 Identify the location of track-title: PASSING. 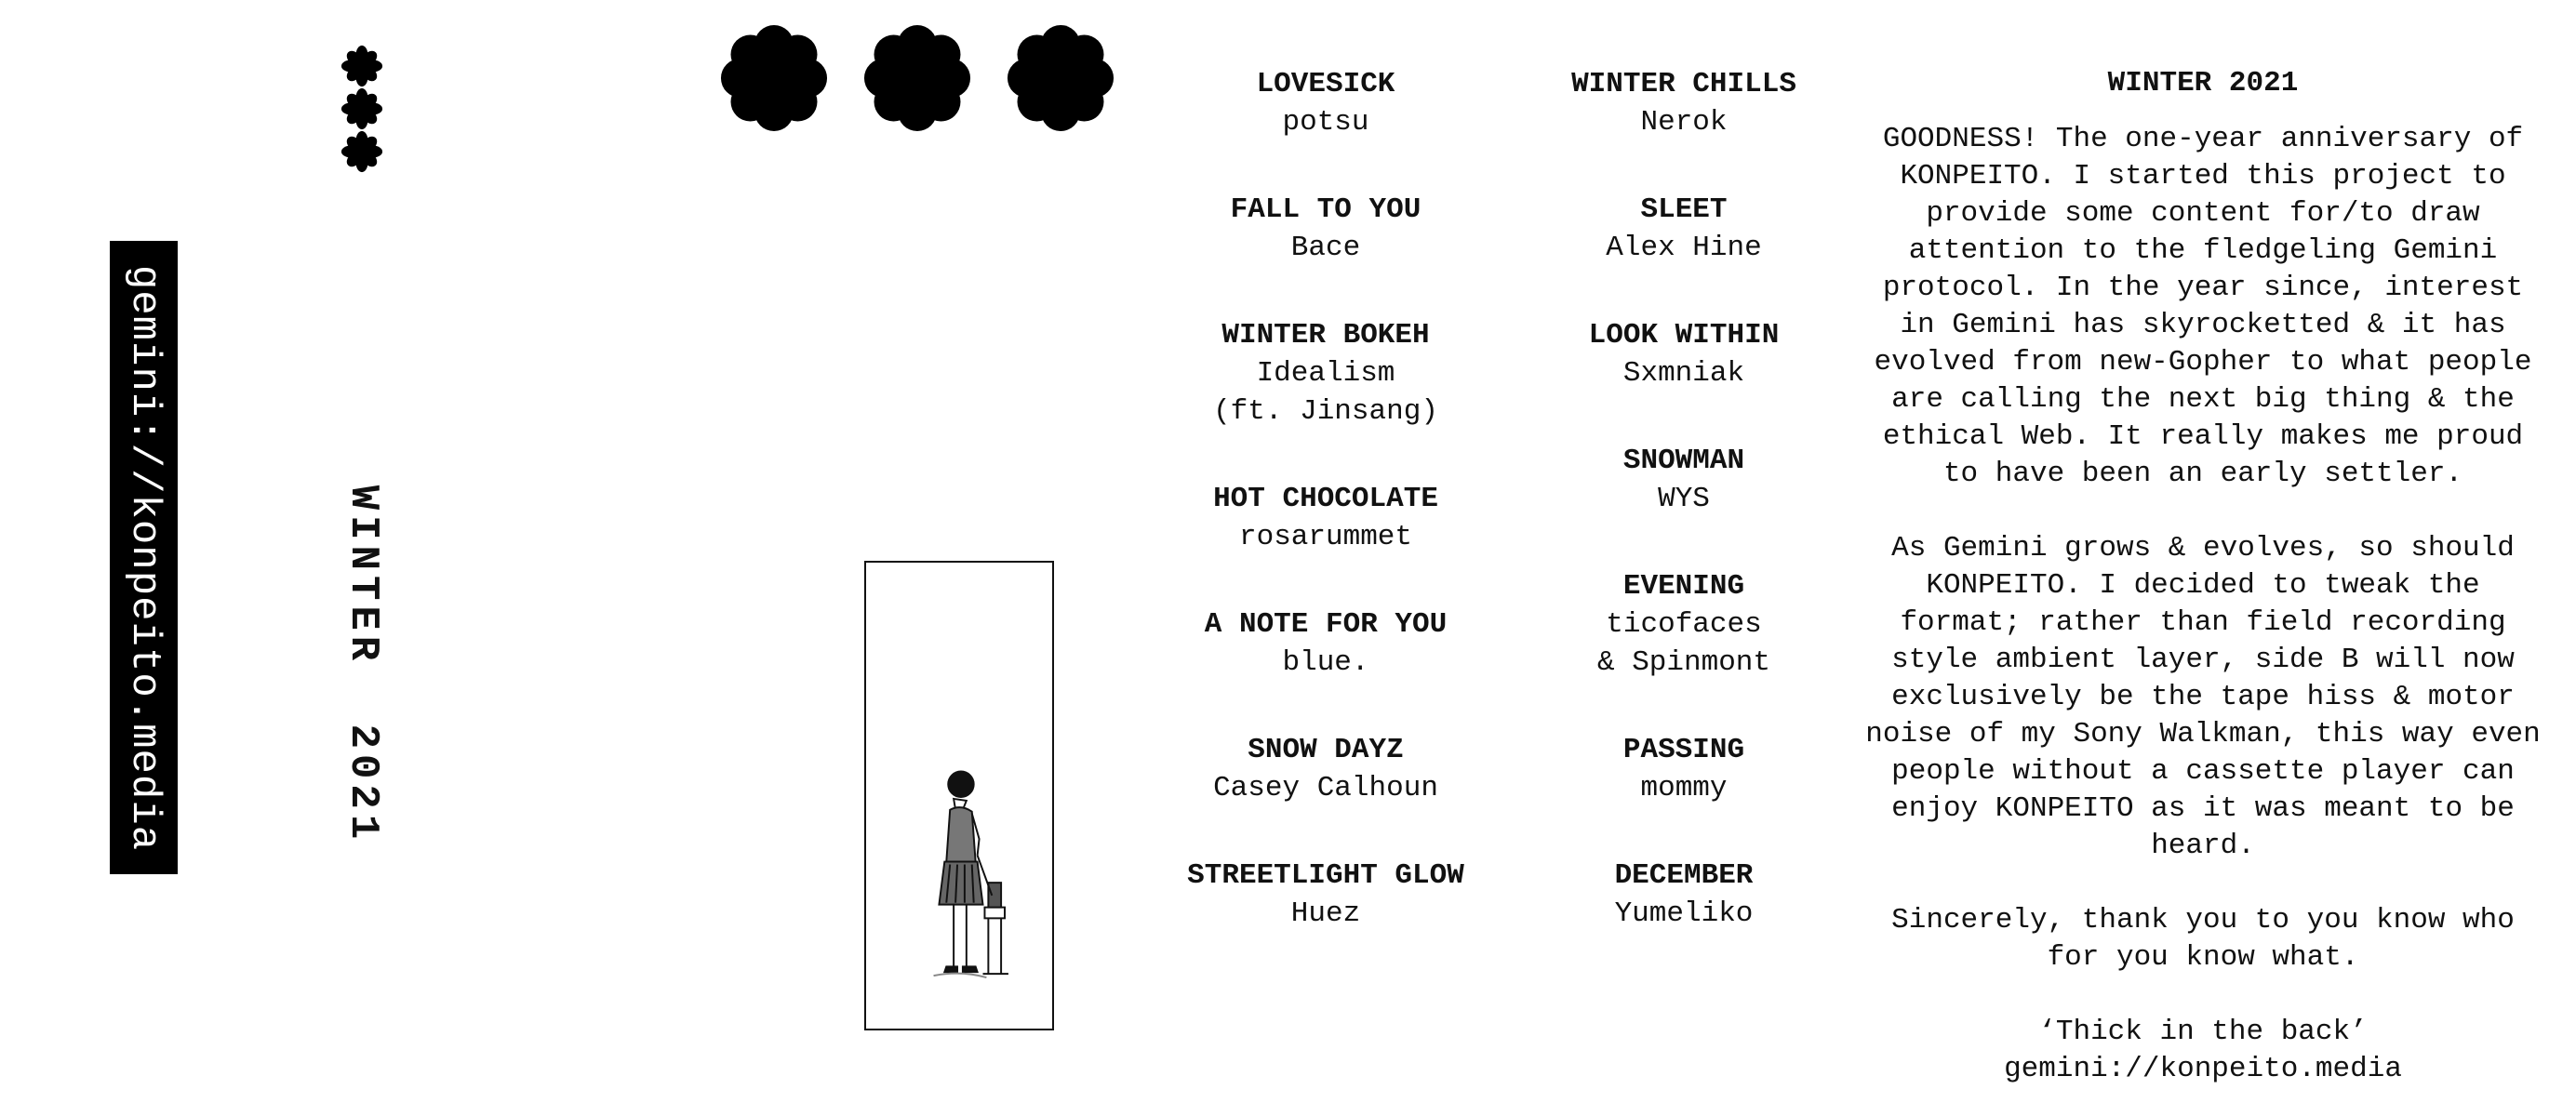
(1683, 750).